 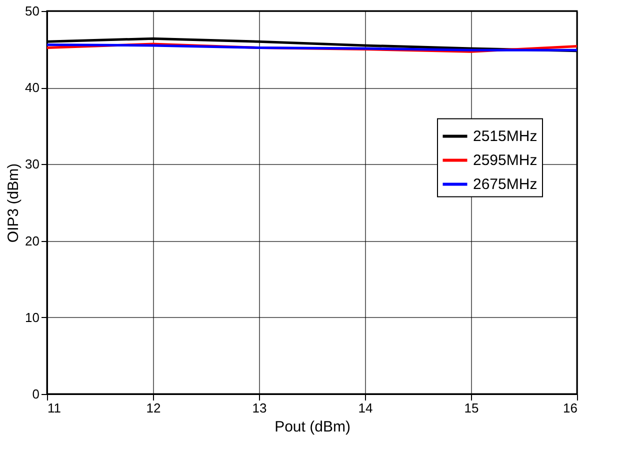 I want to click on x-tick-label: 14, so click(x=365, y=408).